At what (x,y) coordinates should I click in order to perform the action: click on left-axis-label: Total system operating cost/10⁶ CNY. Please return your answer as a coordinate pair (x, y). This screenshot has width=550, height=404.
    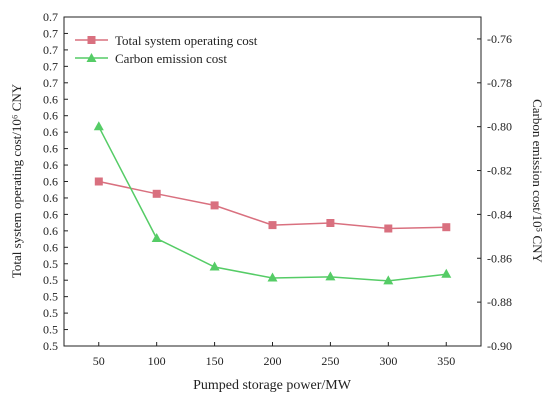
    Looking at the image, I should click on (16, 180).